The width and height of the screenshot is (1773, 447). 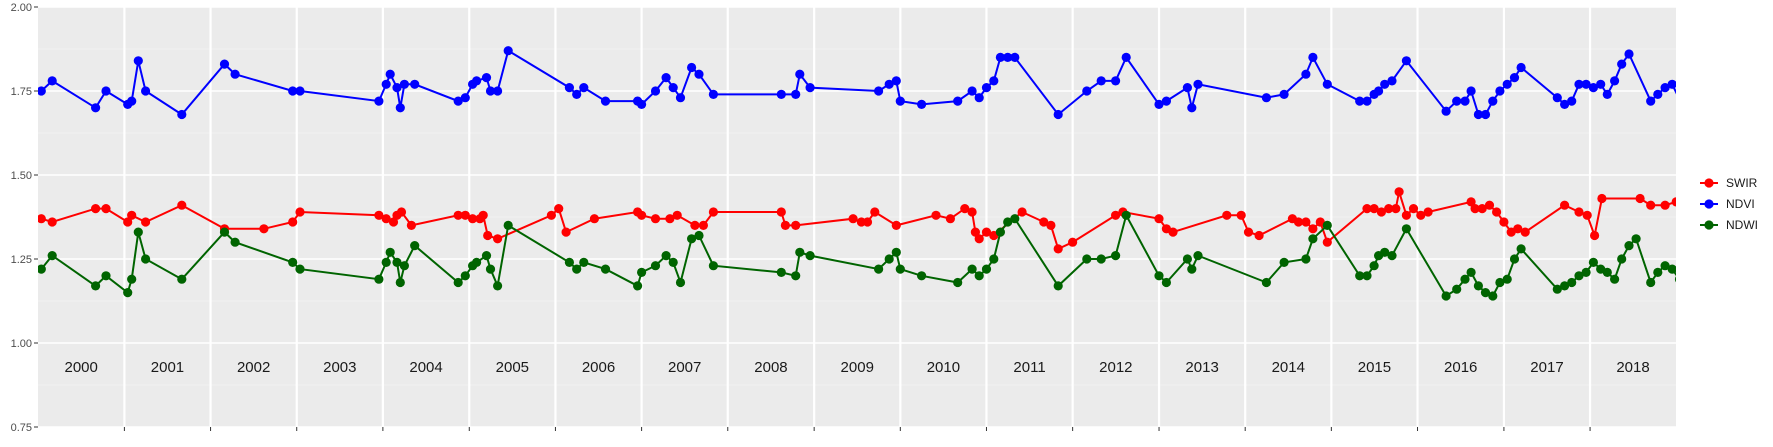 What do you see at coordinates (21, 176) in the screenshot?
I see `y-tick-label: 1.50` at bounding box center [21, 176].